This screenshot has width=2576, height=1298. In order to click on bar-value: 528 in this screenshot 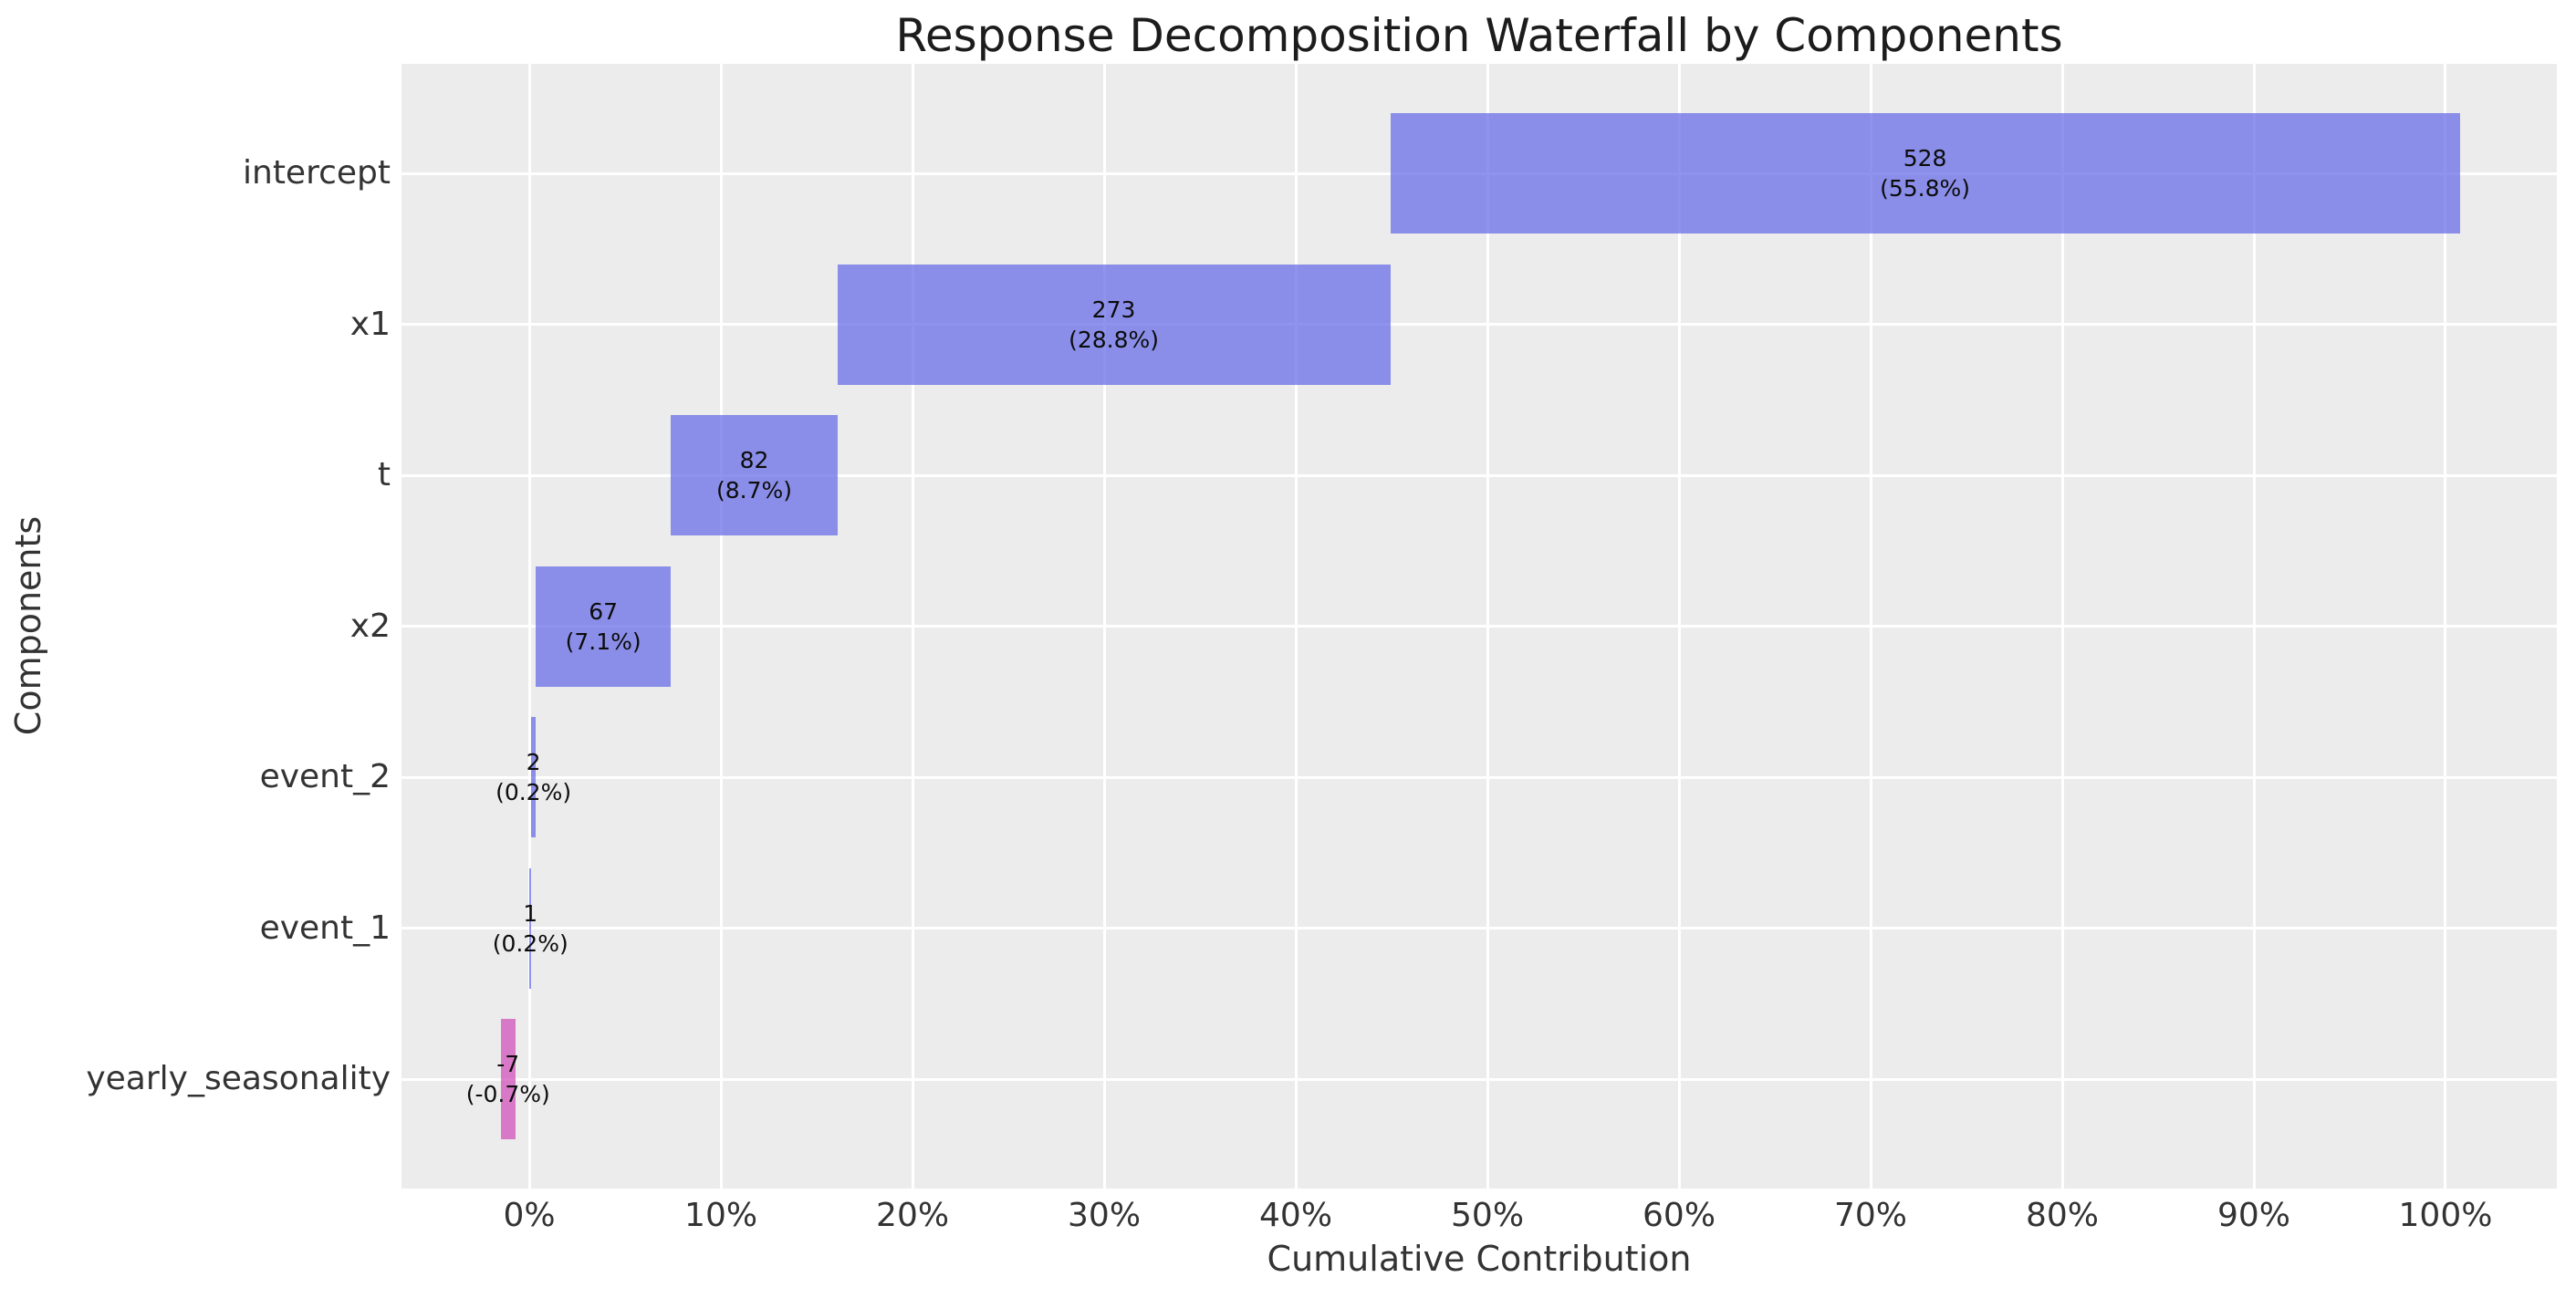, I will do `click(1925, 158)`.